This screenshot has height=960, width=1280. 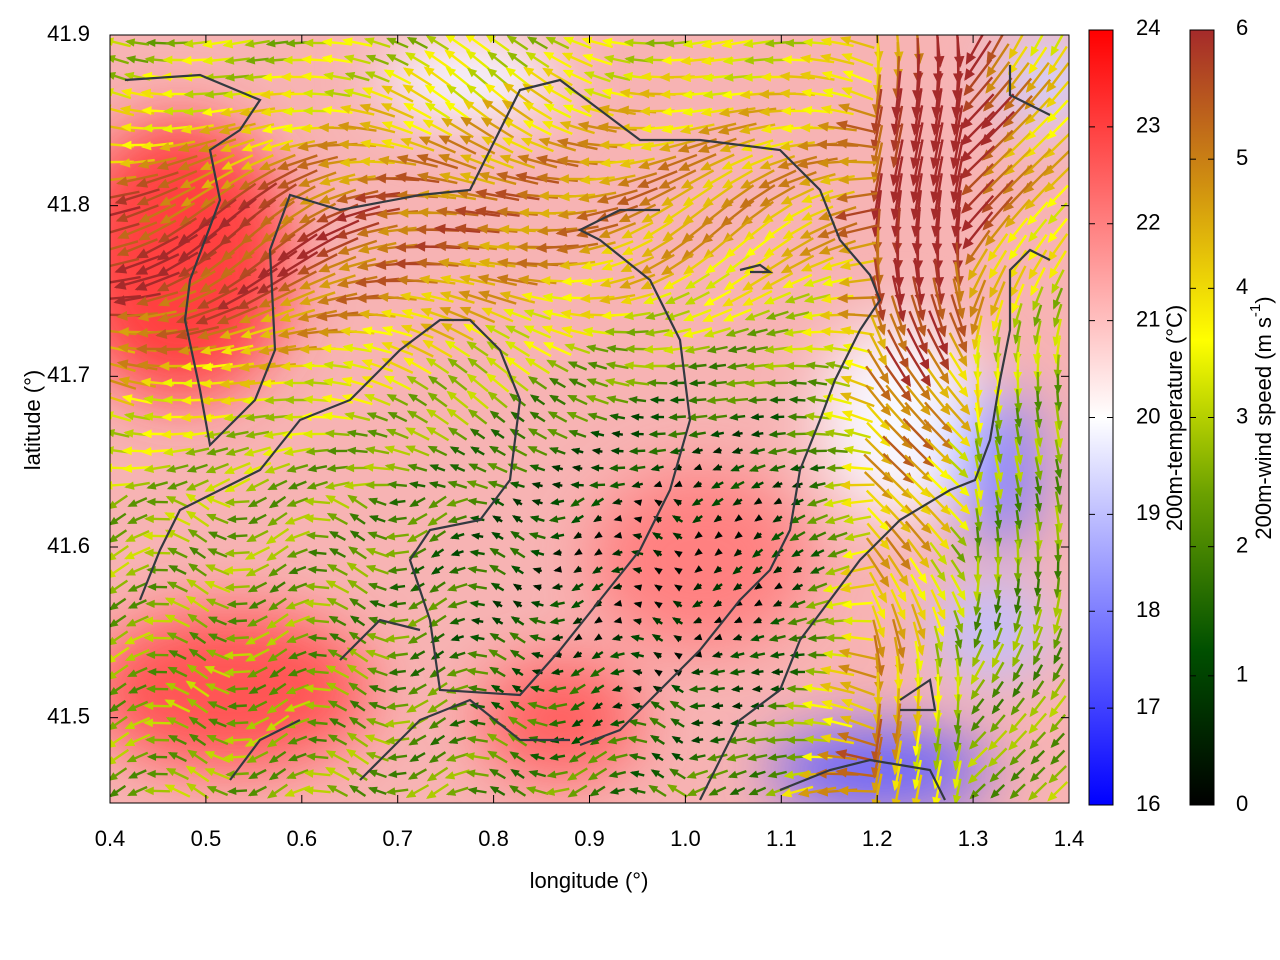 I want to click on colorbar-label-part: ), so click(x=1263, y=299).